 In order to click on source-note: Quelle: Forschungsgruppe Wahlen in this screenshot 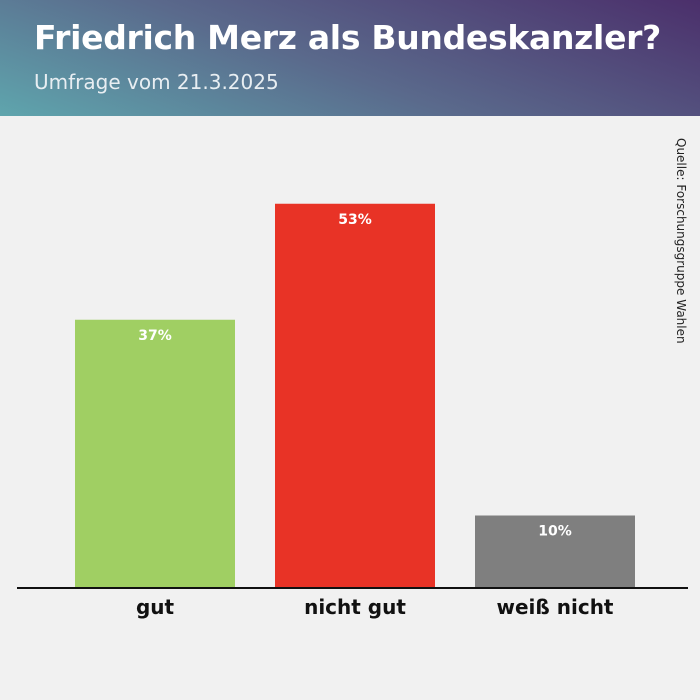, I will do `click(681, 241)`.